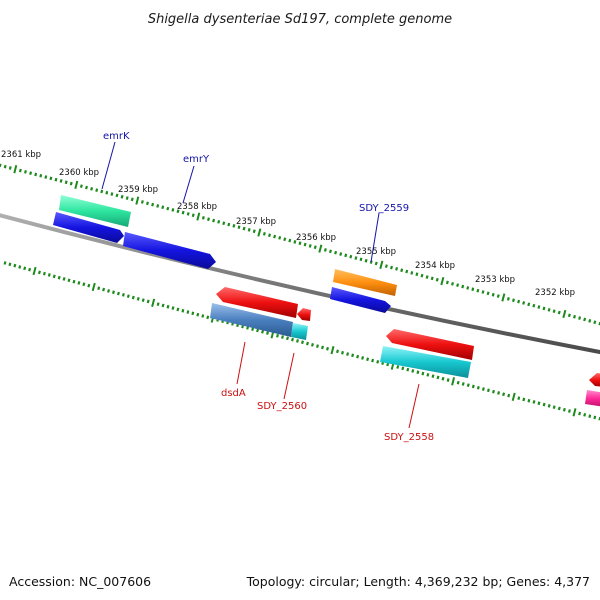 This screenshot has height=600, width=600. I want to click on gene-feature-dsdA, so click(251, 320).